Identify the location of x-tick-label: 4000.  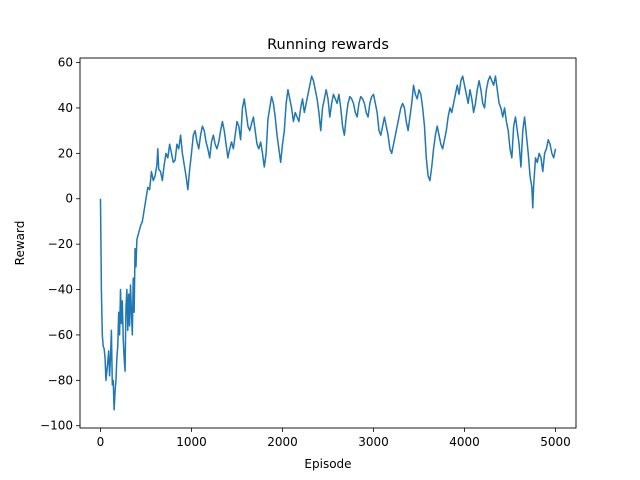
(464, 442).